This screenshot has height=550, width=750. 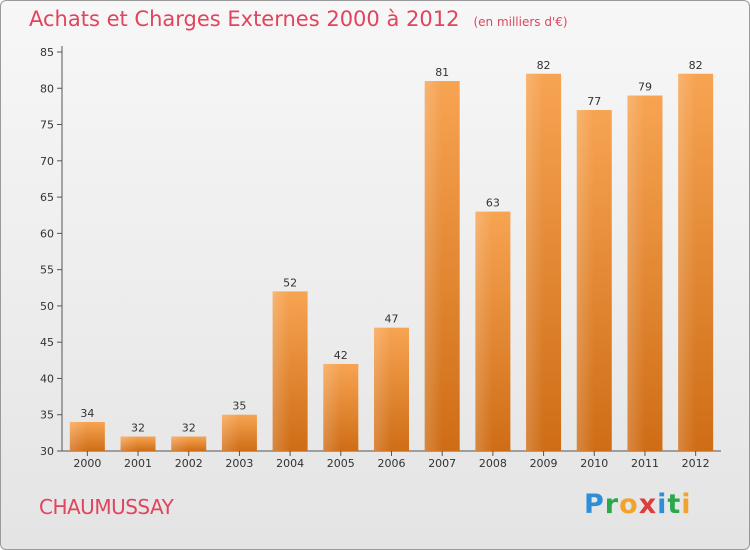 I want to click on x-tick-label: 2006, so click(x=392, y=463).